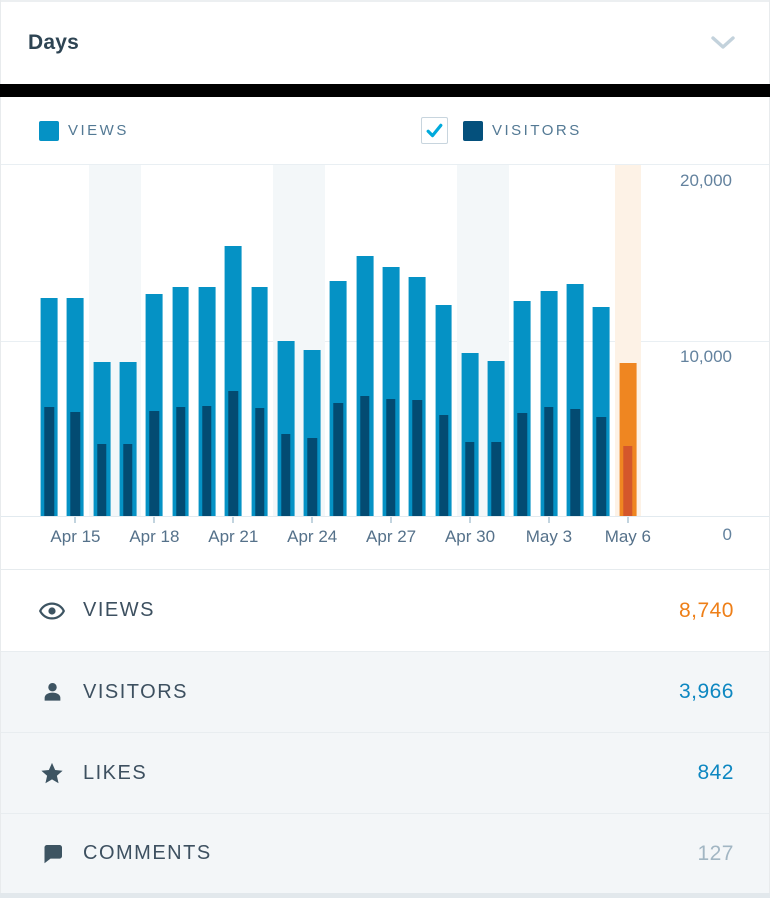 The width and height of the screenshot is (770, 898). What do you see at coordinates (627, 536) in the screenshot?
I see `x-axis-label: May 6` at bounding box center [627, 536].